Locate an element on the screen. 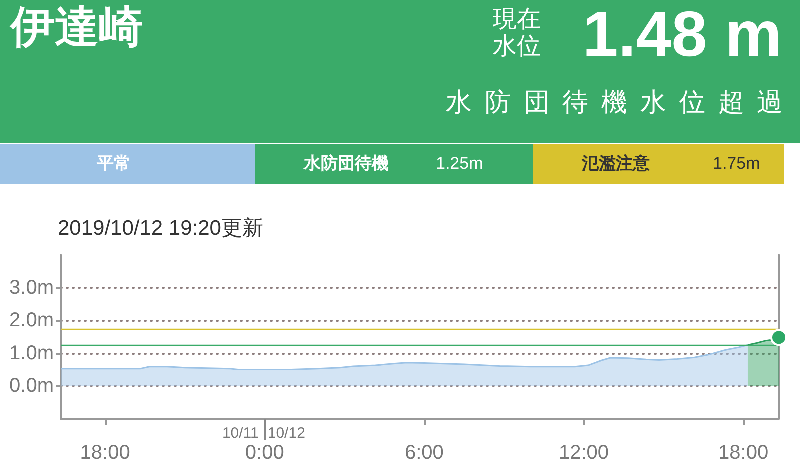 The width and height of the screenshot is (800, 465). y-tick-label: 3.0m is located at coordinates (32, 287).